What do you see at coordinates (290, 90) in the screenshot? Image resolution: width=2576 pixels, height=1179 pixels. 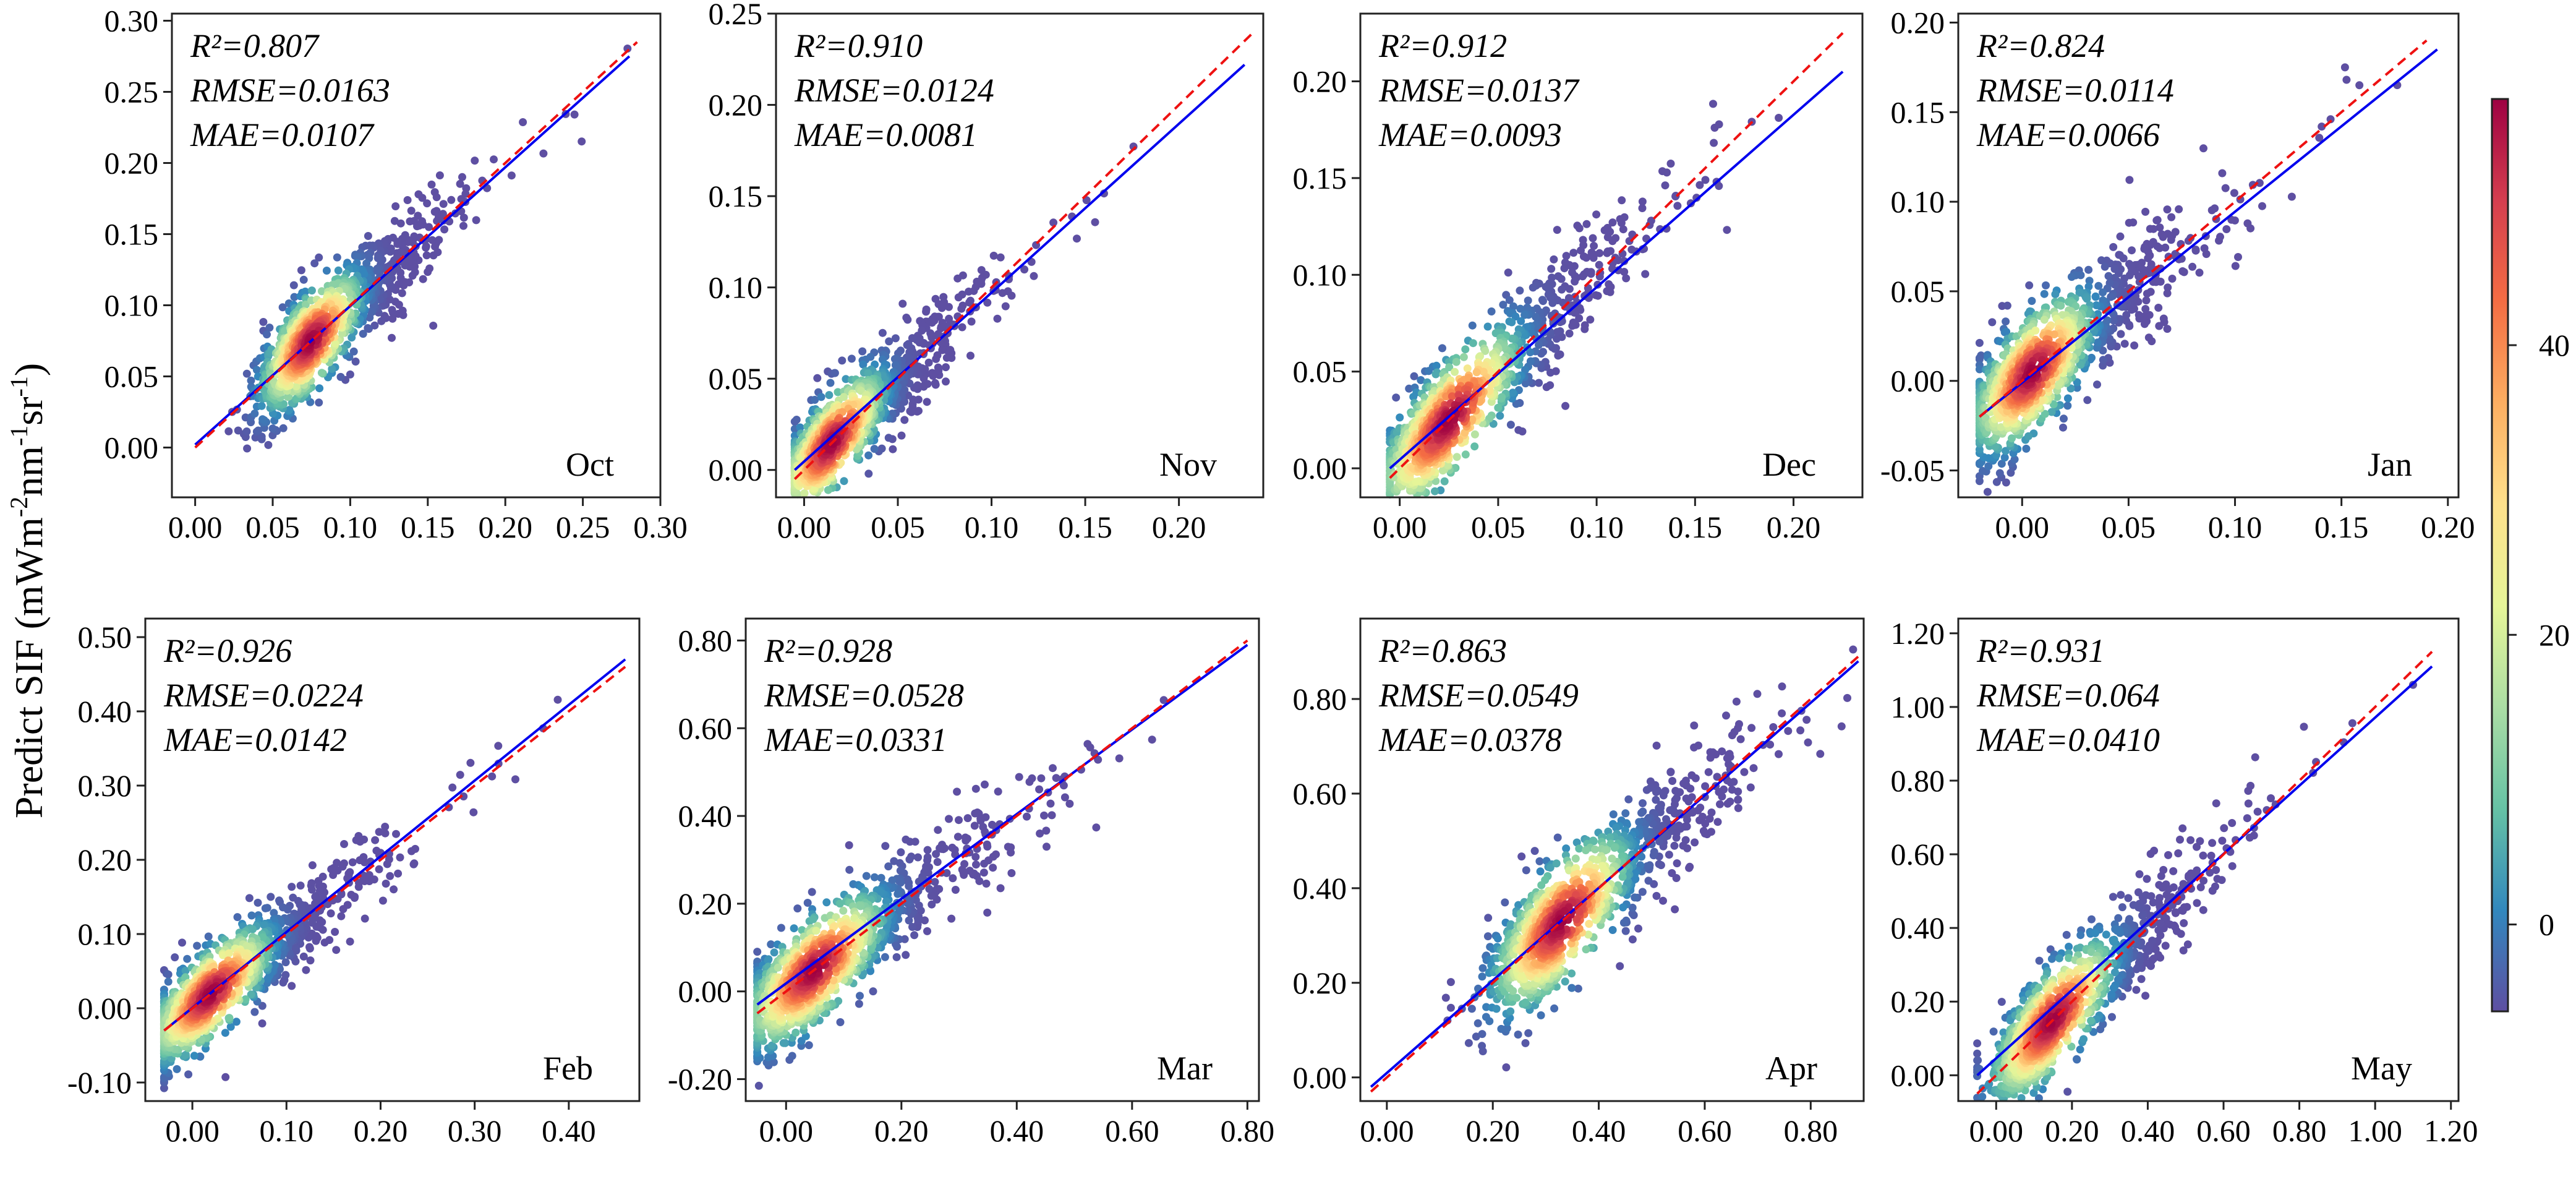 I see `stat-label: RMSE=0.0163` at bounding box center [290, 90].